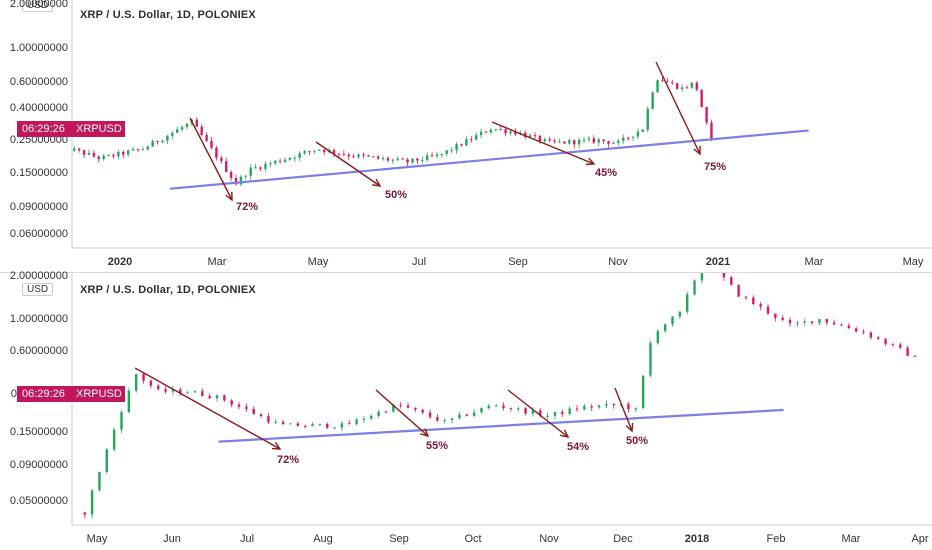  Describe the element at coordinates (168, 290) in the screenshot. I see `chart-title-bottom: XRP / U.S. Dollar, 1D, POLONIEX` at that location.